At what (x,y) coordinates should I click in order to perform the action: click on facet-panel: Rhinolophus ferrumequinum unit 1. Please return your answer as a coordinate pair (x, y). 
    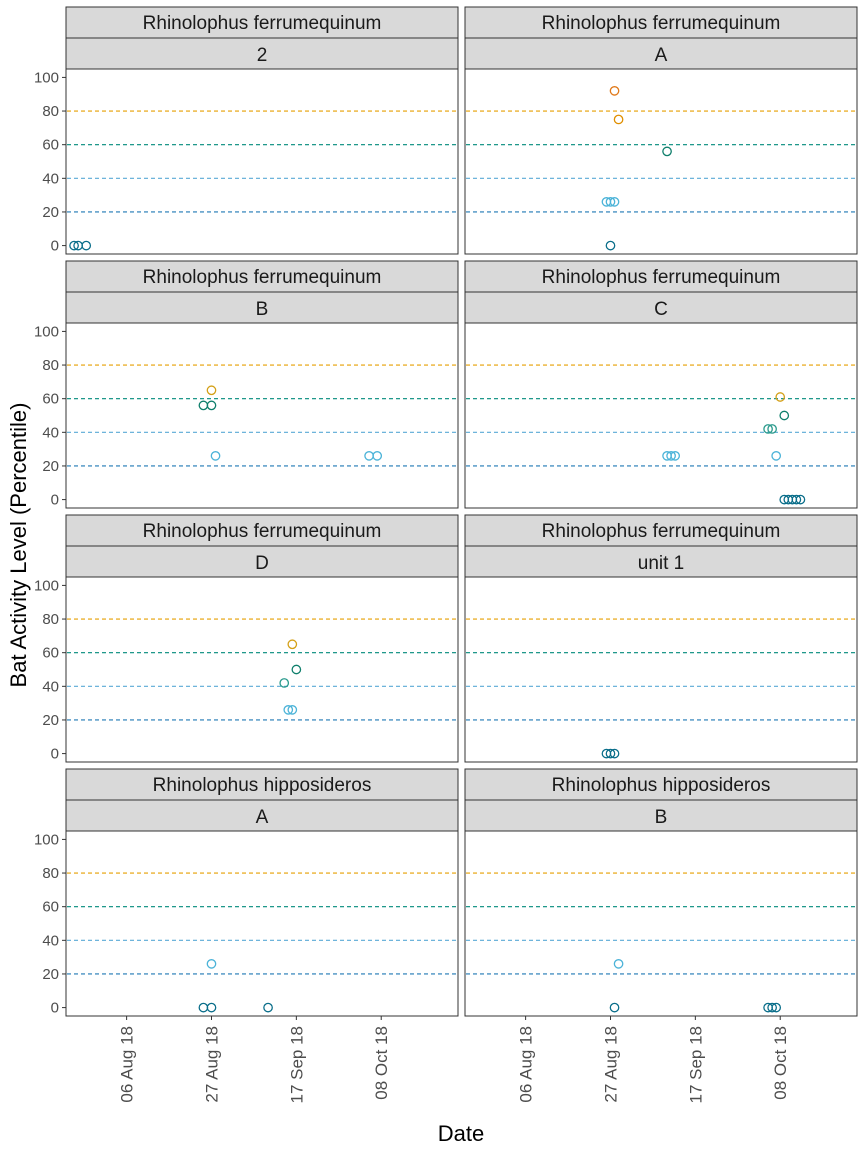
    Looking at the image, I should click on (661, 638).